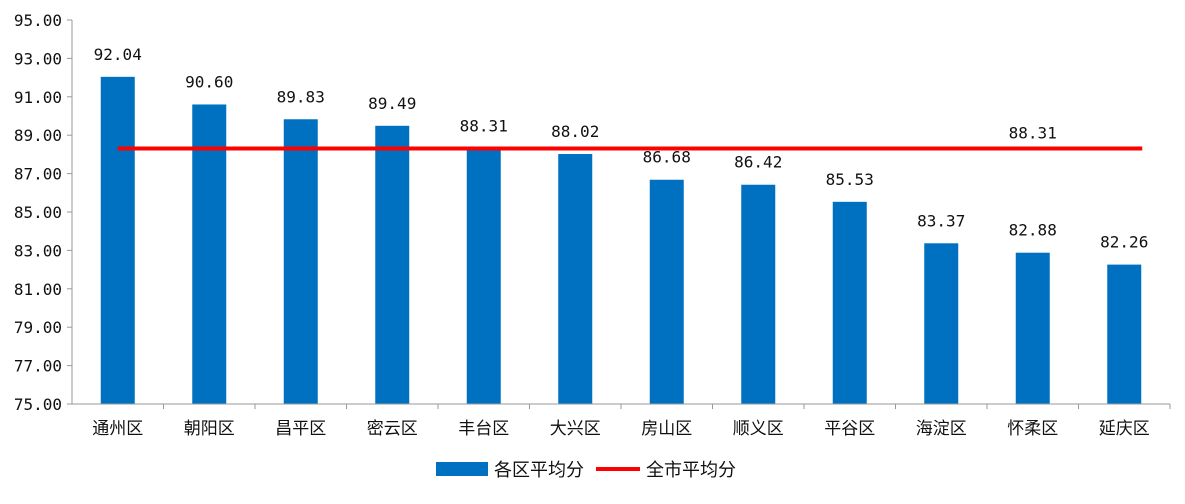 This screenshot has height=504, width=1185. Describe the element at coordinates (1032, 429) in the screenshot. I see `x-tick-label: 怀柔区` at that location.